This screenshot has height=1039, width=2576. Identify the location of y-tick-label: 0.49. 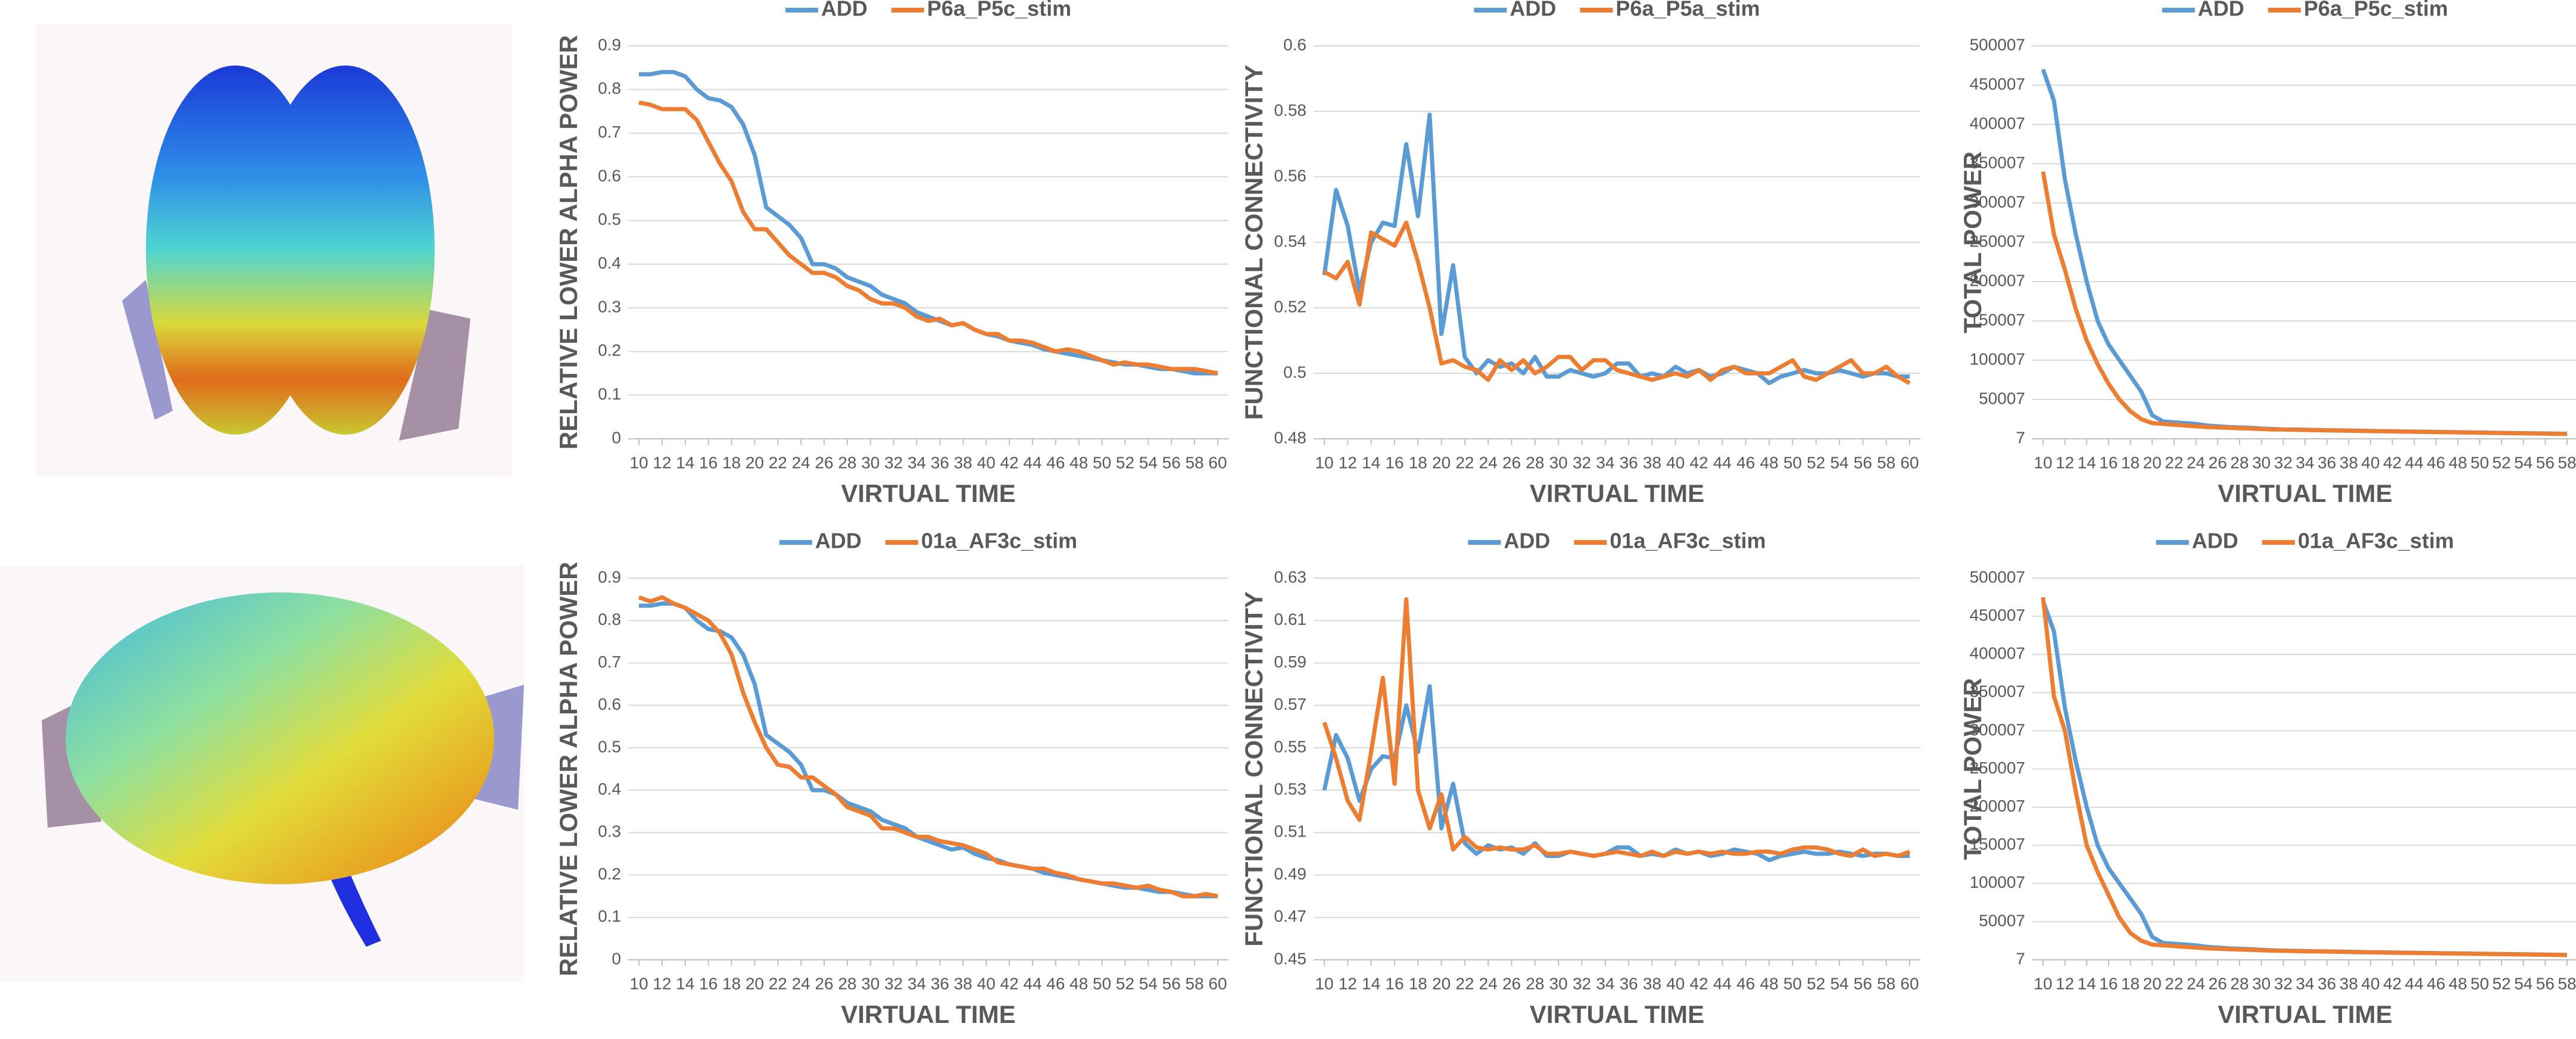
(1291, 874).